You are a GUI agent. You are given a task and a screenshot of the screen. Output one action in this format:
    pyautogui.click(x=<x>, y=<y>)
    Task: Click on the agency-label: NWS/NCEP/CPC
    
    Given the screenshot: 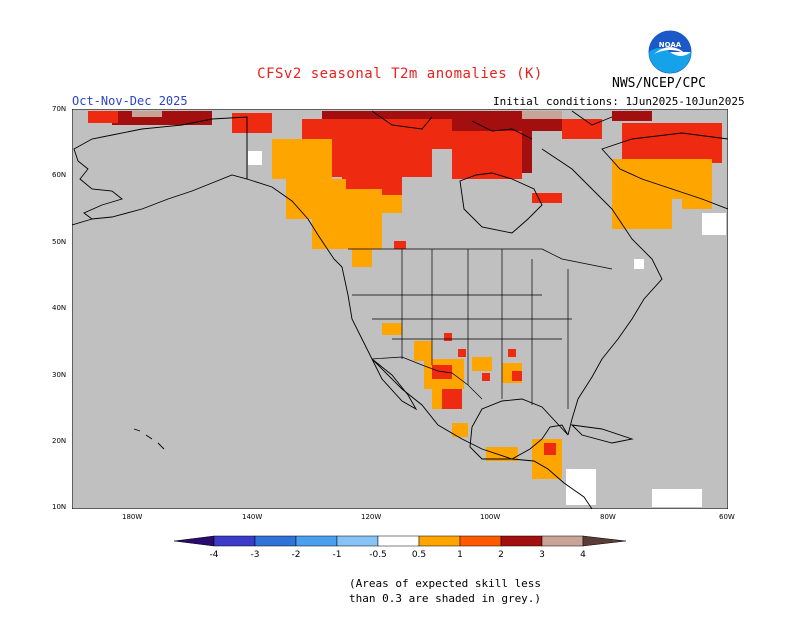 What is the action you would take?
    pyautogui.click(x=659, y=83)
    